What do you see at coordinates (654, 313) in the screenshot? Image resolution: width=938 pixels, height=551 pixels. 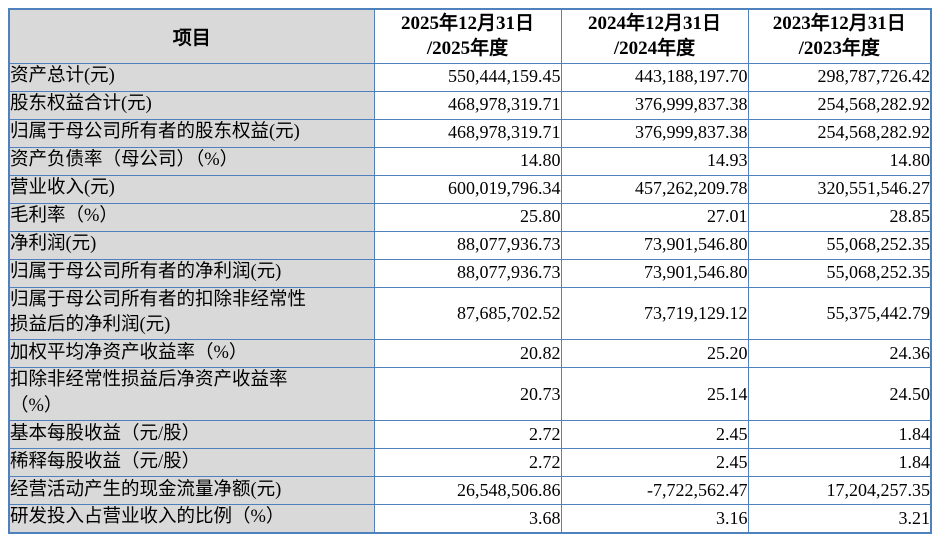 I see `row-value: 73,719,129.12` at bounding box center [654, 313].